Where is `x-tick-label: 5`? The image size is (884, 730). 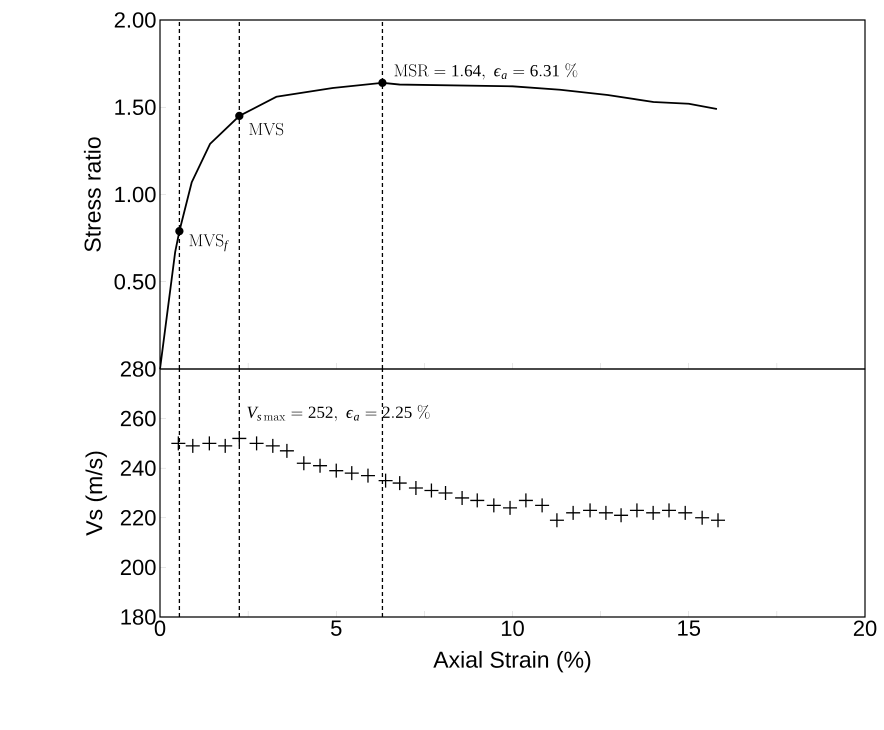
x-tick-label: 5 is located at coordinates (336, 628).